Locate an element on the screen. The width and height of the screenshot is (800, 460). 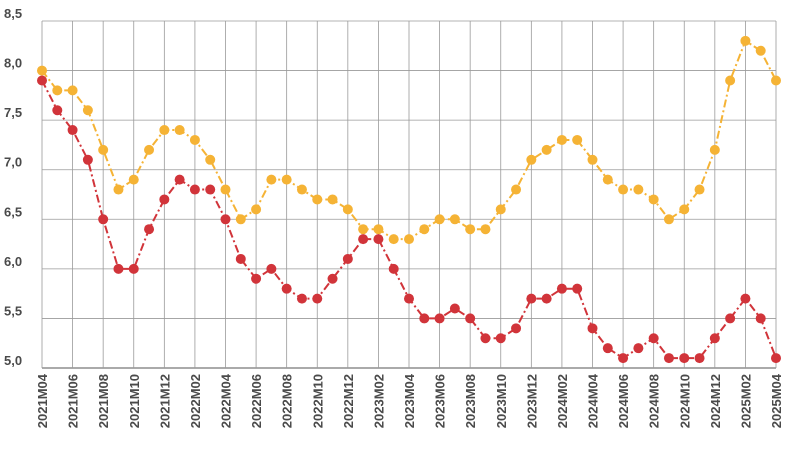
y-tick-label: 8,0 is located at coordinates (13, 63).